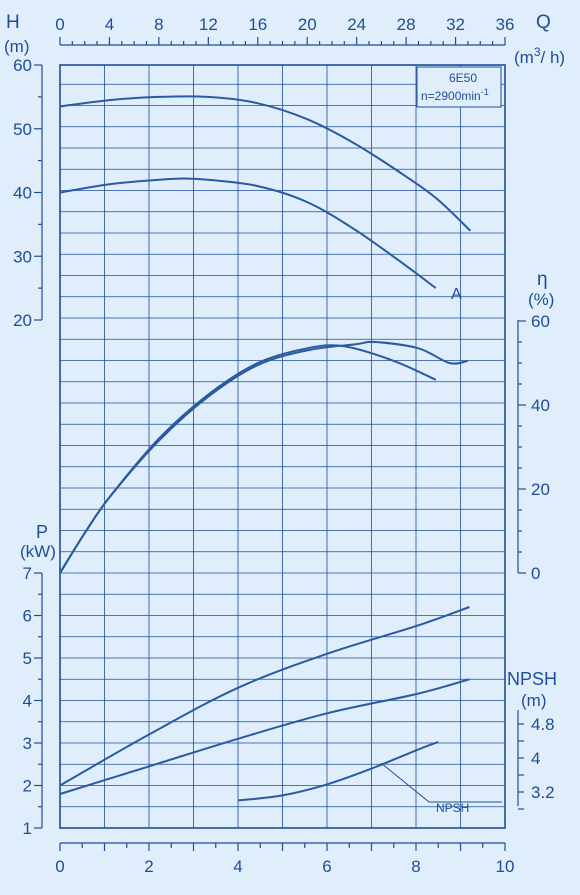 Image resolution: width=580 pixels, height=895 pixels. Describe the element at coordinates (27, 573) in the screenshot. I see `p-tick-label: 7` at that location.